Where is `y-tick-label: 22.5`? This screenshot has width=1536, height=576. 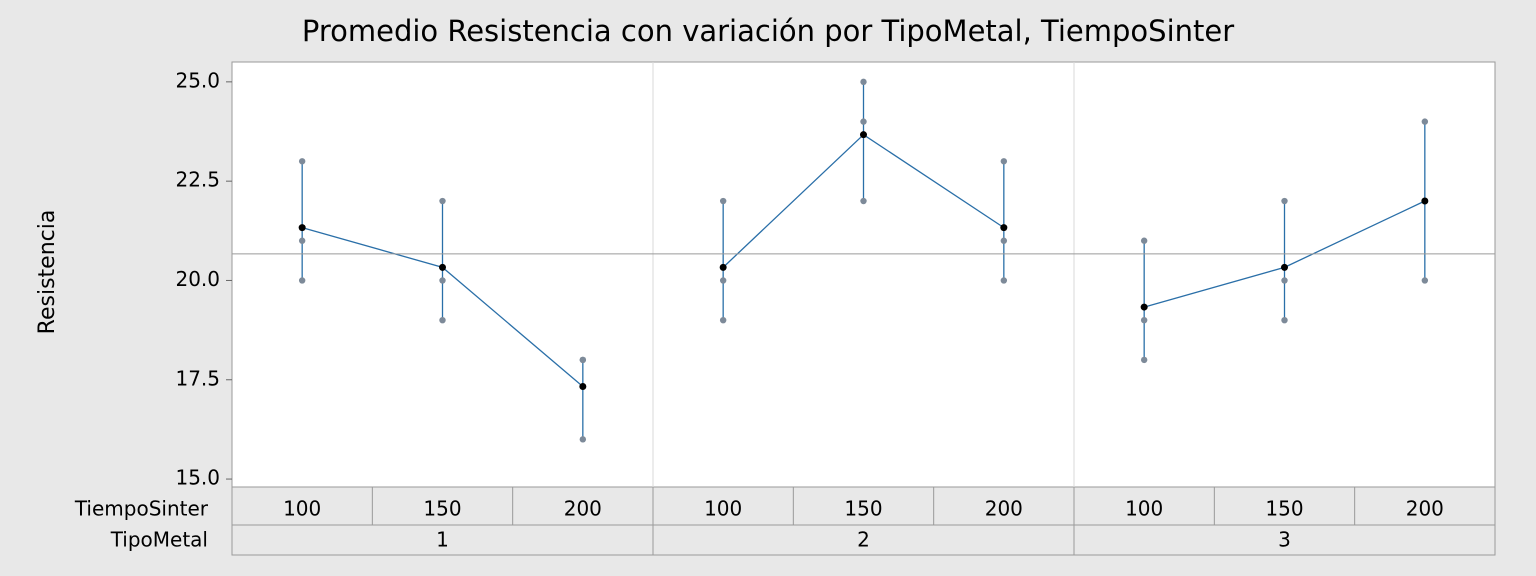 y-tick-label: 22.5 is located at coordinates (197, 180).